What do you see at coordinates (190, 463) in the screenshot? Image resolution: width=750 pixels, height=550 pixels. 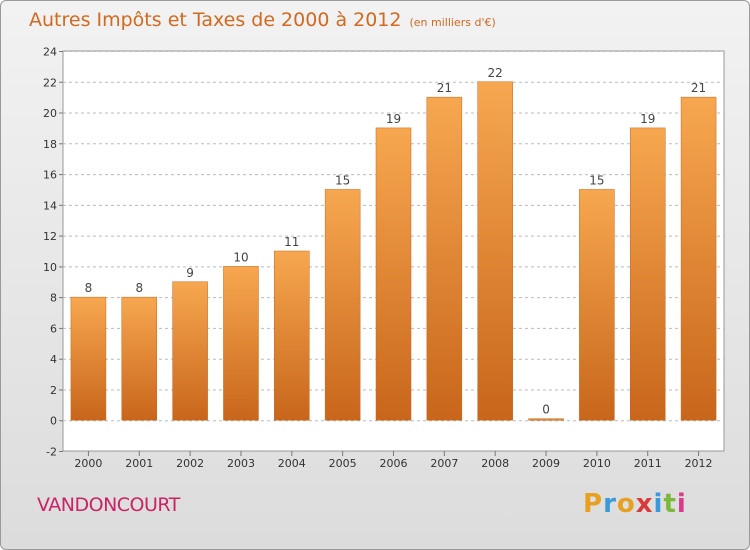 I see `x-tick-label: 2002` at bounding box center [190, 463].